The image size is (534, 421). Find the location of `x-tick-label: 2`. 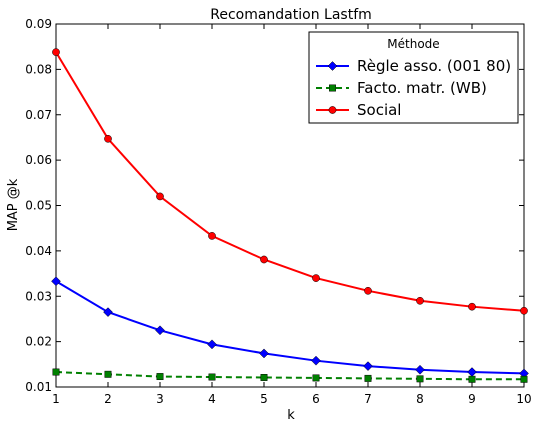

x-tick-label: 2 is located at coordinates (108, 399).